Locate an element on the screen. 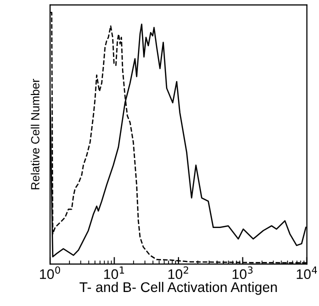 Image resolution: width=319 pixels, height=306 pixels. y-axis-title: Relative Cell Number is located at coordinates (35, 134).